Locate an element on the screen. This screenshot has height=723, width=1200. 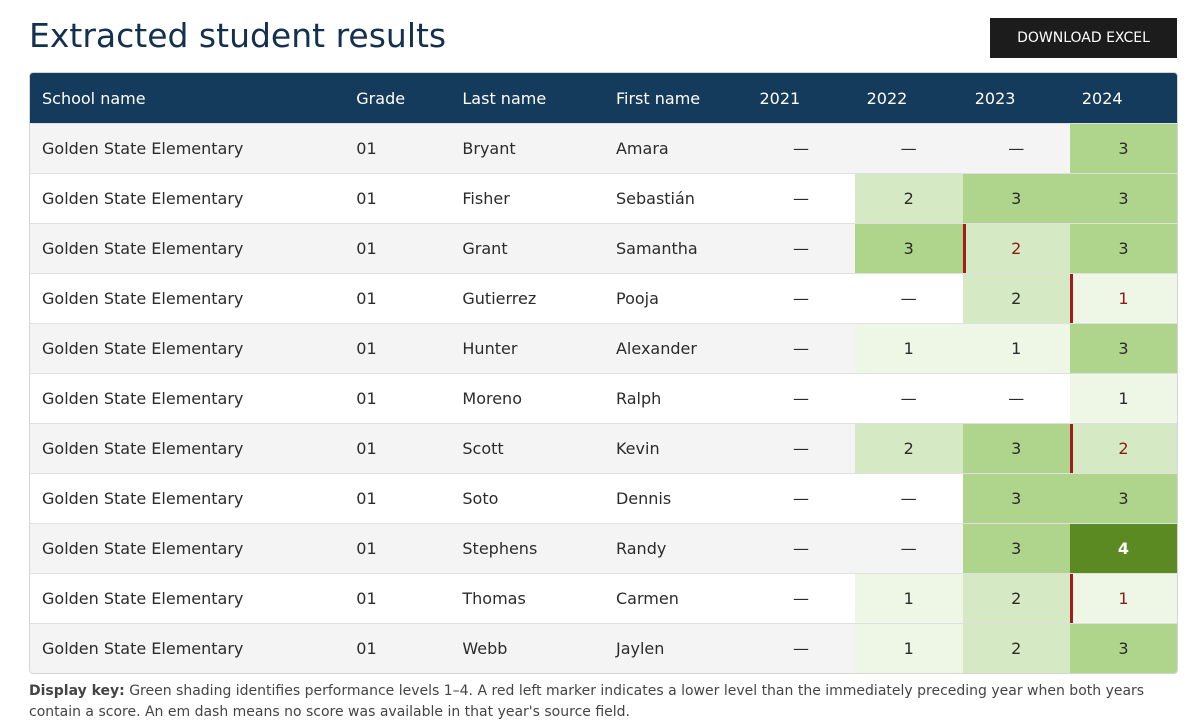
column-header: First name is located at coordinates (675, 98).